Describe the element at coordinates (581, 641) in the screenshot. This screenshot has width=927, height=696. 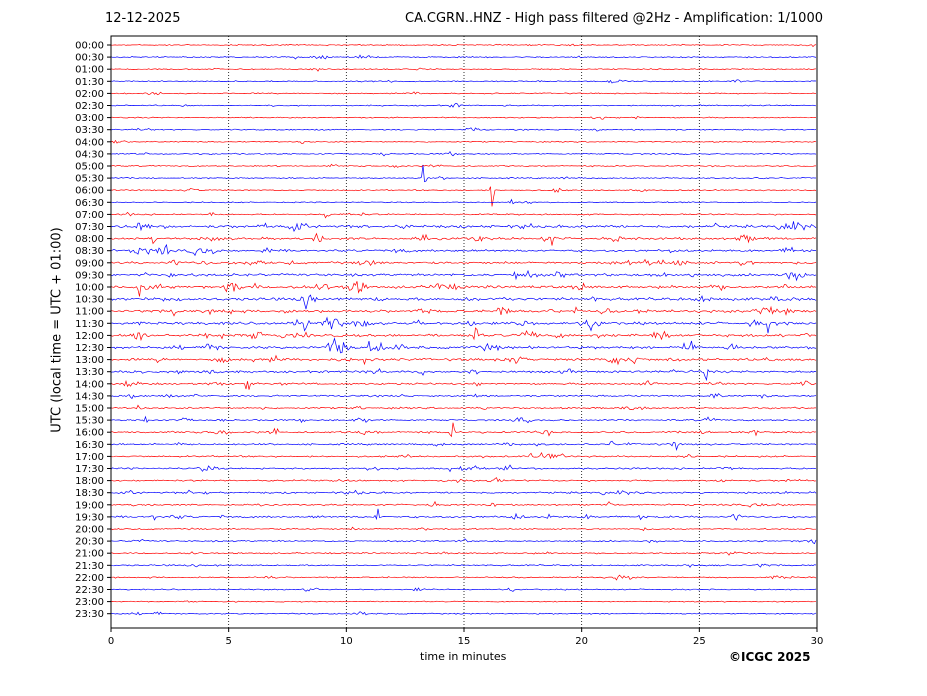
I see `x-tick-label-20: 20` at that location.